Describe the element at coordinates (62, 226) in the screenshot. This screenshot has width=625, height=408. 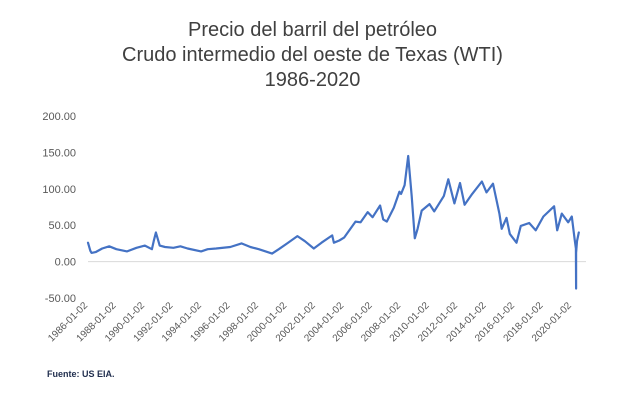
I see `y-tick-label: 50.00` at that location.